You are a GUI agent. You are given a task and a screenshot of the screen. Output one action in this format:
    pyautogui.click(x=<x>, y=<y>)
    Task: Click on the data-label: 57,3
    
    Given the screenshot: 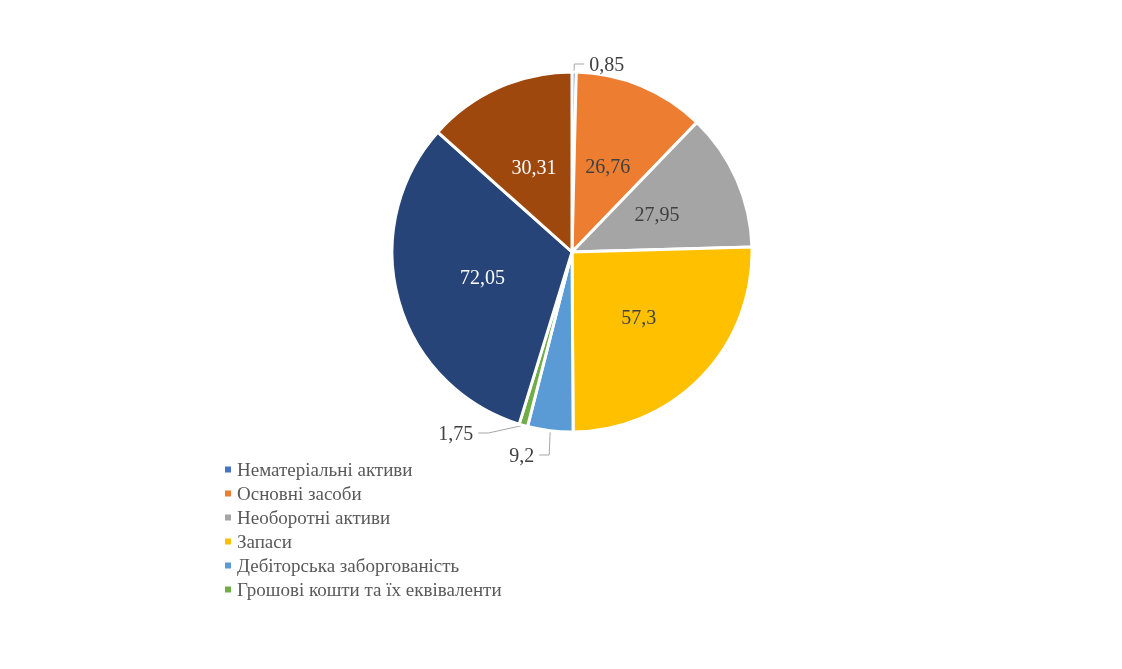 What is the action you would take?
    pyautogui.click(x=639, y=316)
    